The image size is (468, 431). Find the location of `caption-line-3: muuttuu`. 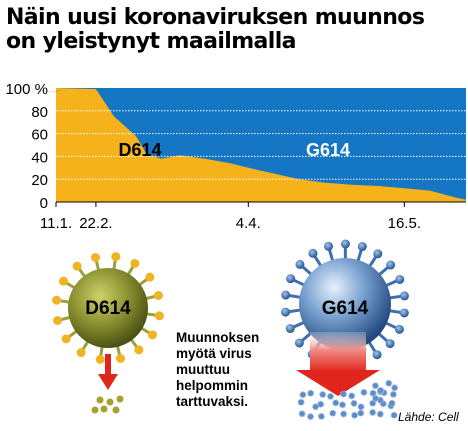

caption-line-3: muuttuu is located at coordinates (203, 369).